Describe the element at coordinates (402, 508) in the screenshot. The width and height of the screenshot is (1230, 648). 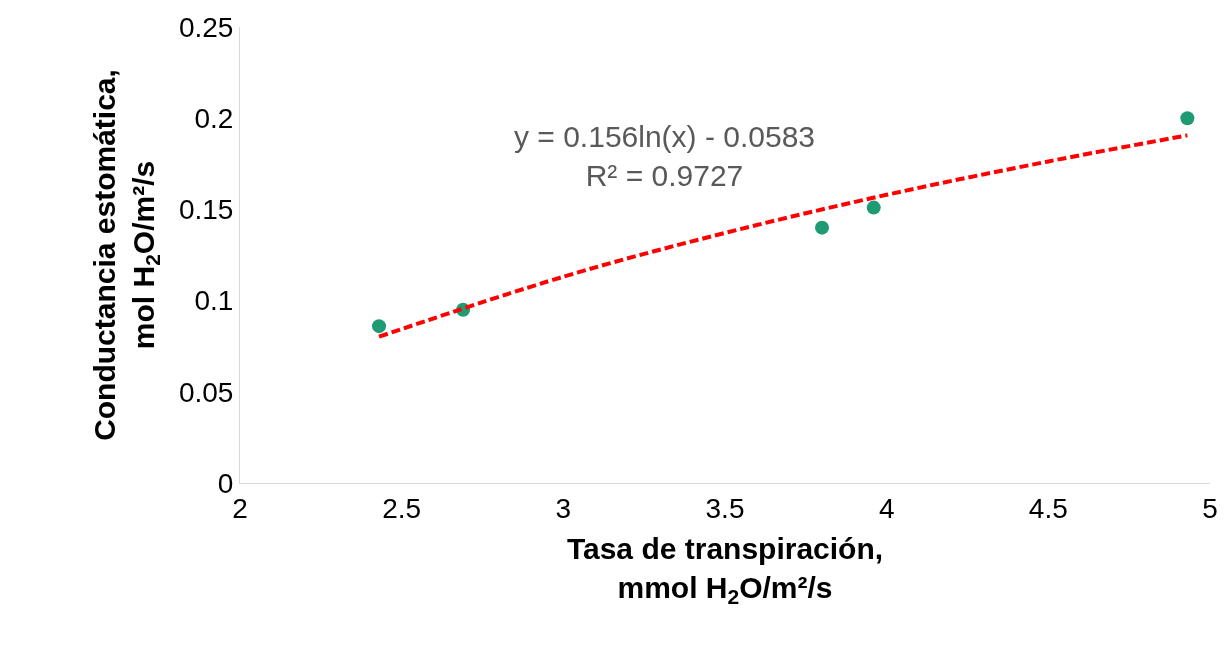
I see `x-tick-label: 2.5` at that location.